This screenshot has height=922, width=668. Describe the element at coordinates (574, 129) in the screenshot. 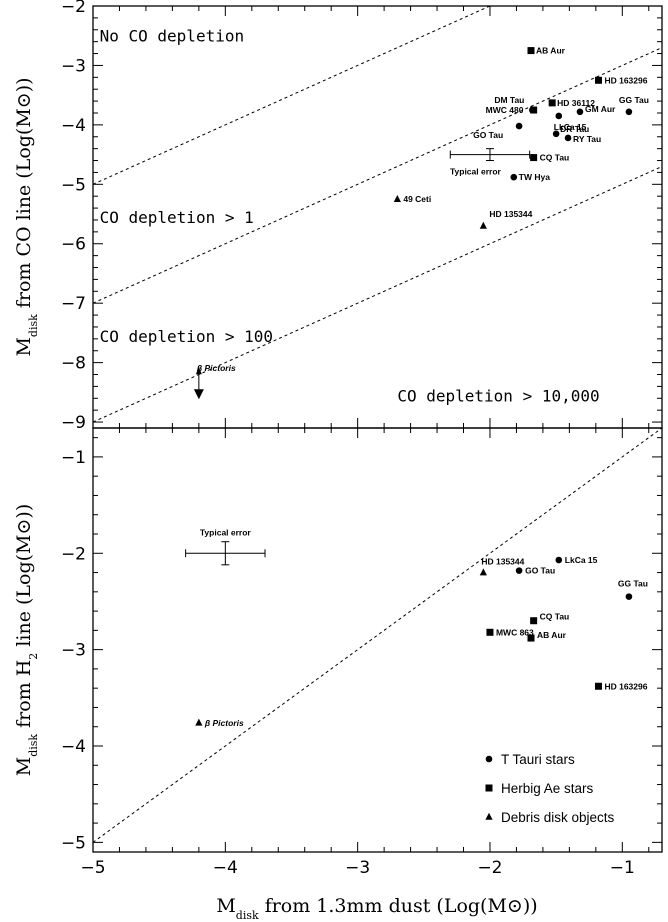

I see `point-label: DR Tau` at that location.